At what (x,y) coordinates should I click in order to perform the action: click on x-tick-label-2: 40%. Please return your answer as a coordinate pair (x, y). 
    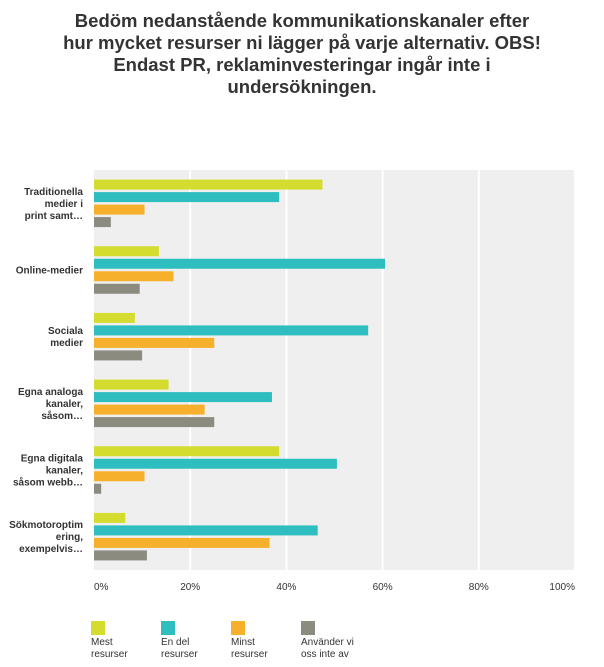
    Looking at the image, I should click on (286, 587).